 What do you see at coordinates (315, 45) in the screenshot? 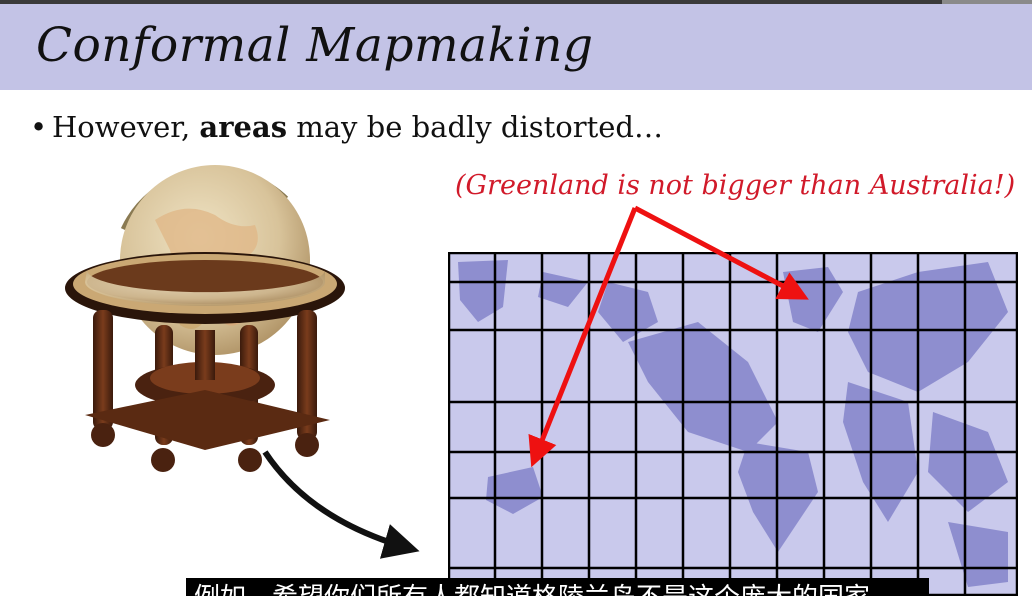
I see `slide-title: Conformal Mapmaking` at bounding box center [315, 45].